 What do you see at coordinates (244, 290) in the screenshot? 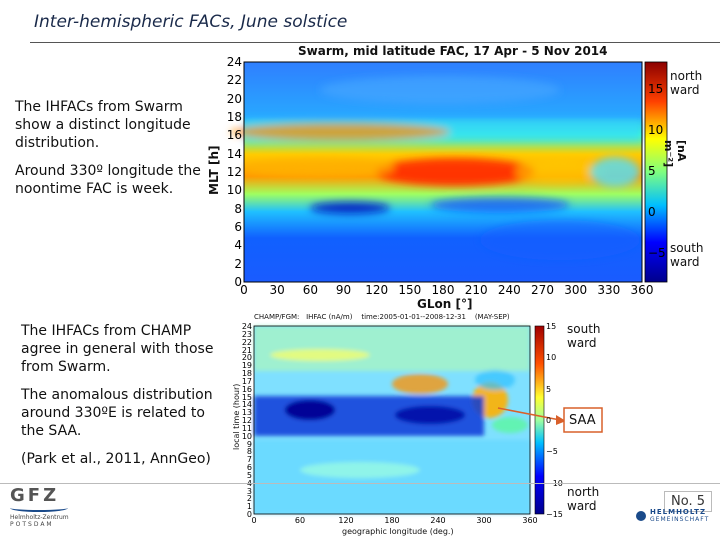
I see `swarm-x-tick: 0` at bounding box center [244, 290].